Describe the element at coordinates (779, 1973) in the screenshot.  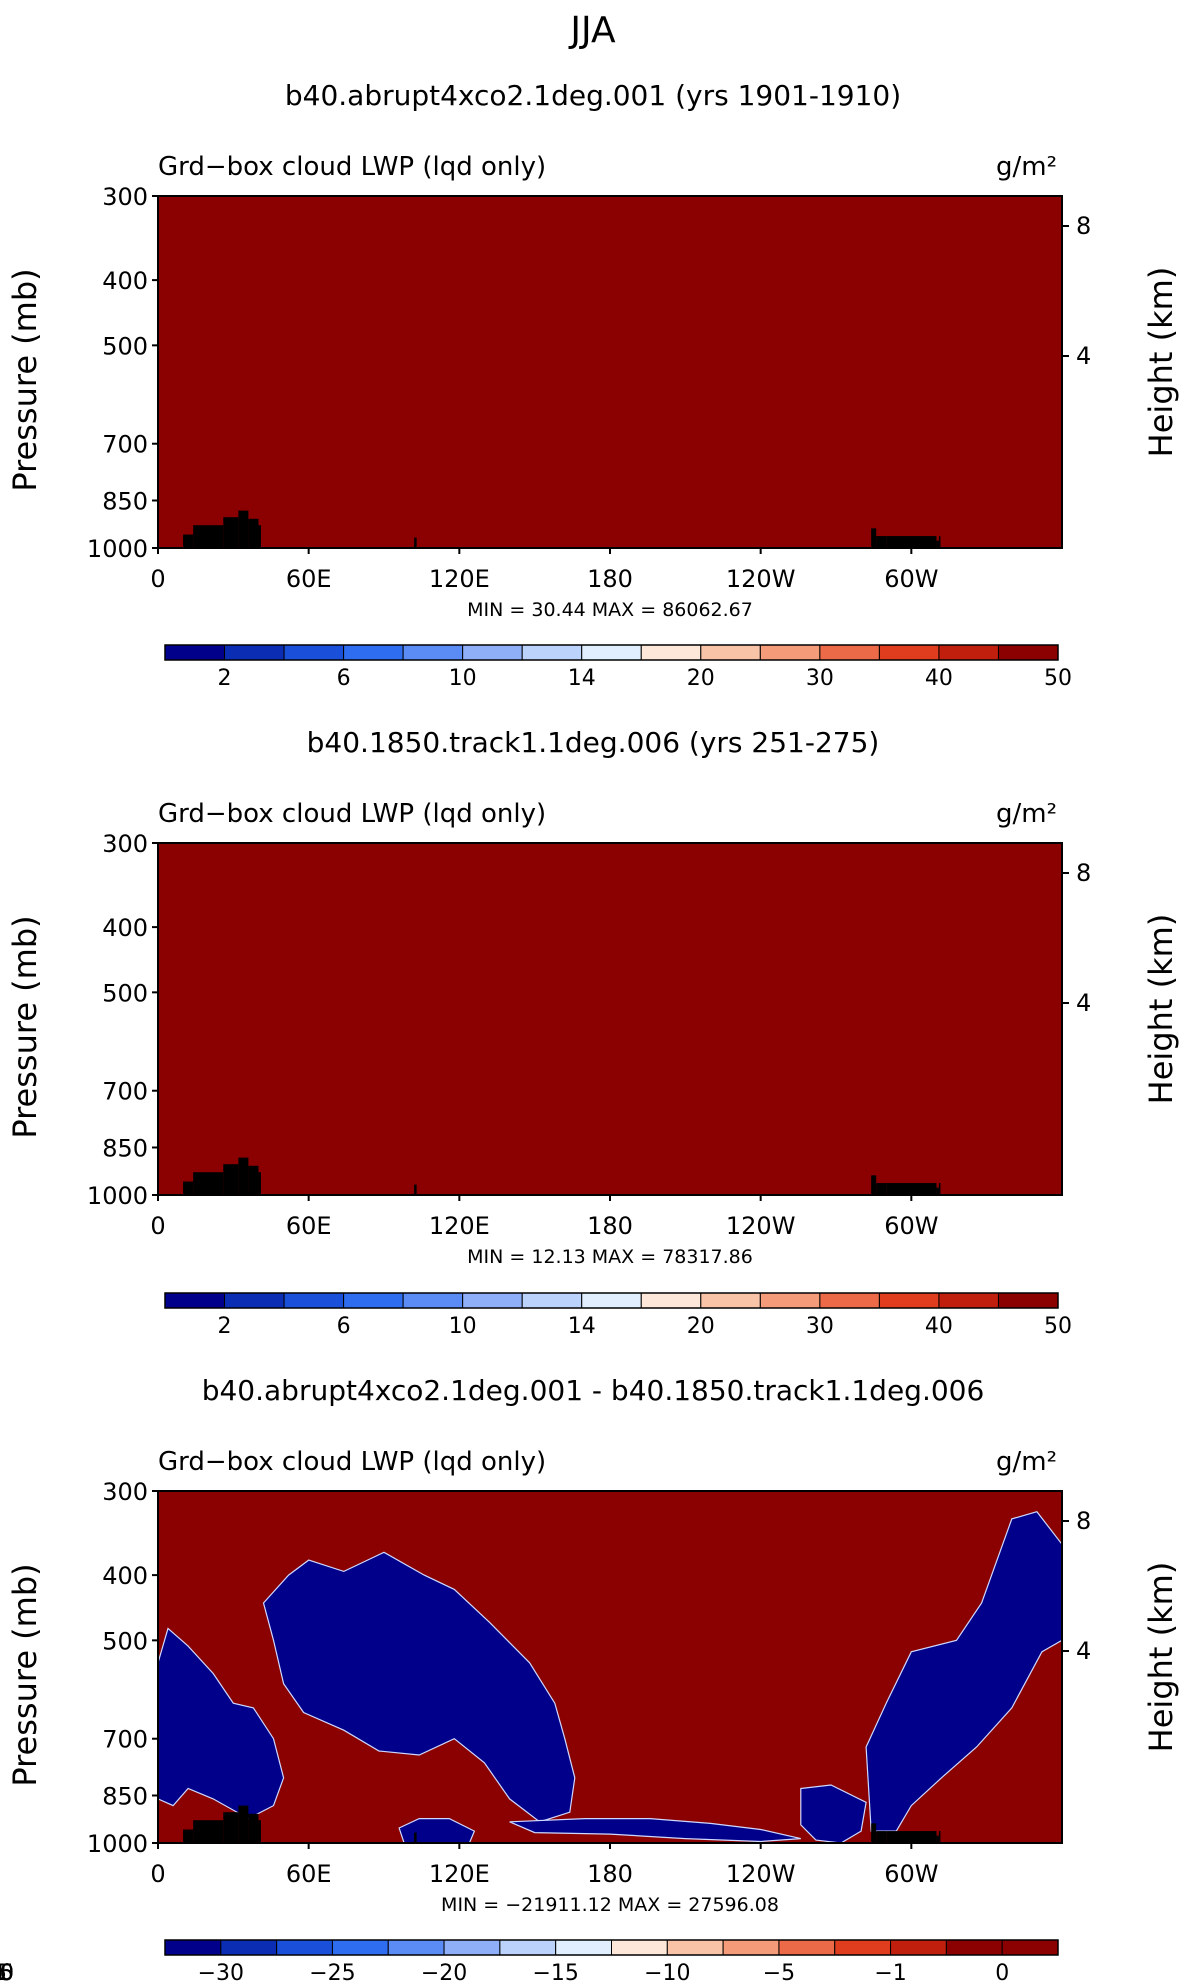
I see `colorbar-label: −5` at that location.